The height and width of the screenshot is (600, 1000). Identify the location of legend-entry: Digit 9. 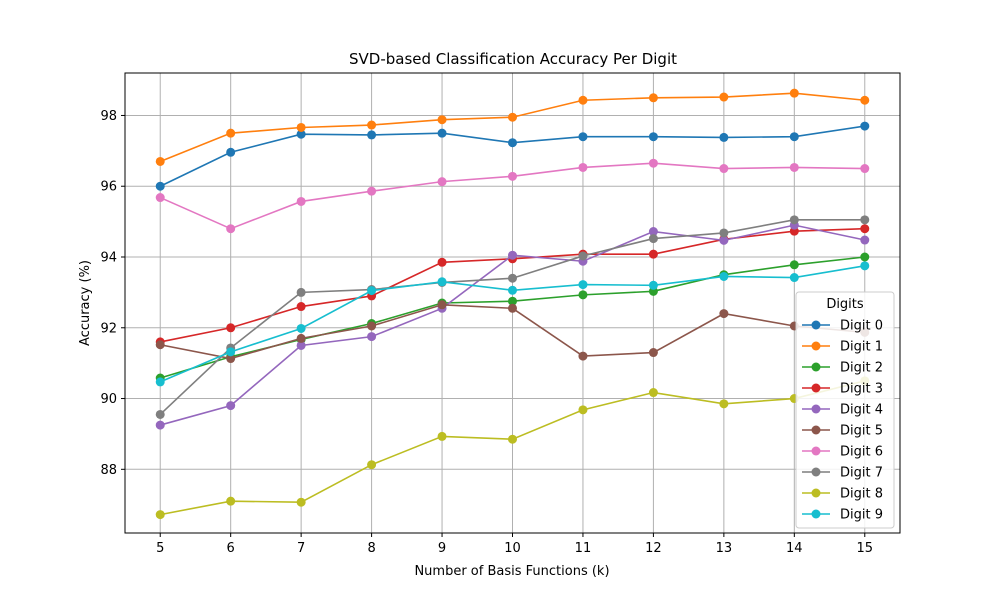
(842, 515).